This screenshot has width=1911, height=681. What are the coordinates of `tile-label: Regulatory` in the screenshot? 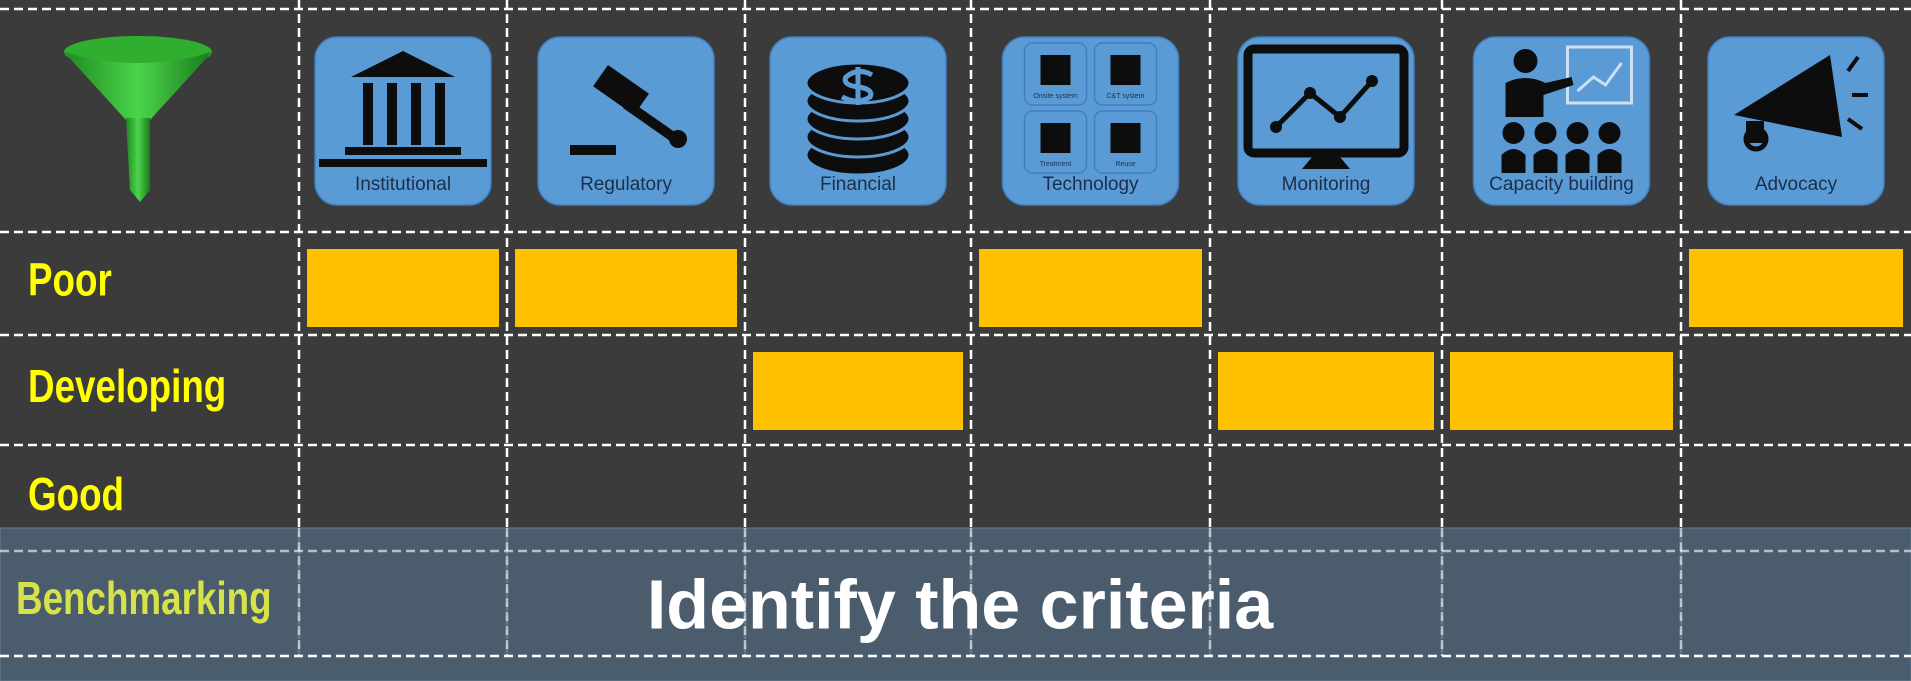 It's located at (626, 184).